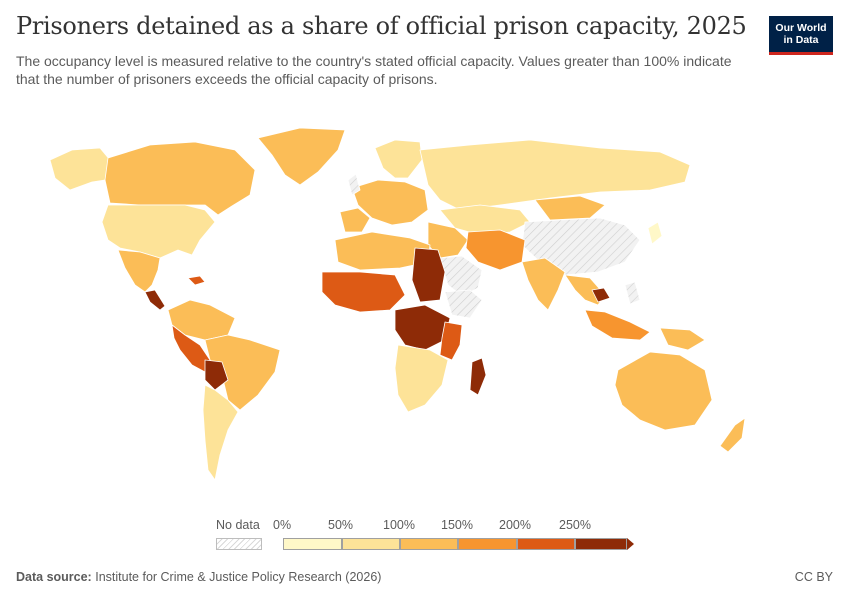 The height and width of the screenshot is (600, 850). I want to click on region-japan, so click(655, 233).